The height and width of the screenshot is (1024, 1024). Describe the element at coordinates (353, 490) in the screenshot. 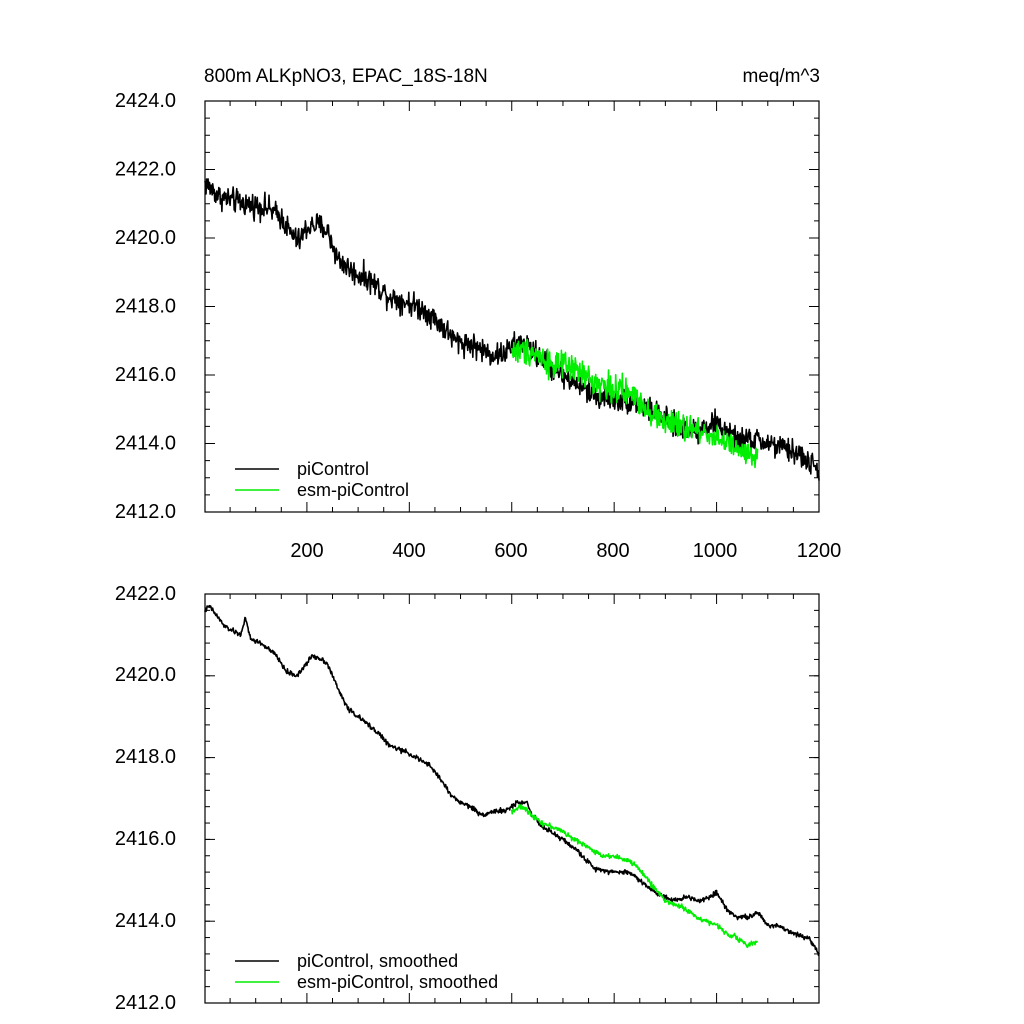

I see `legend-label-esm-picontrol: esm-piControl` at that location.